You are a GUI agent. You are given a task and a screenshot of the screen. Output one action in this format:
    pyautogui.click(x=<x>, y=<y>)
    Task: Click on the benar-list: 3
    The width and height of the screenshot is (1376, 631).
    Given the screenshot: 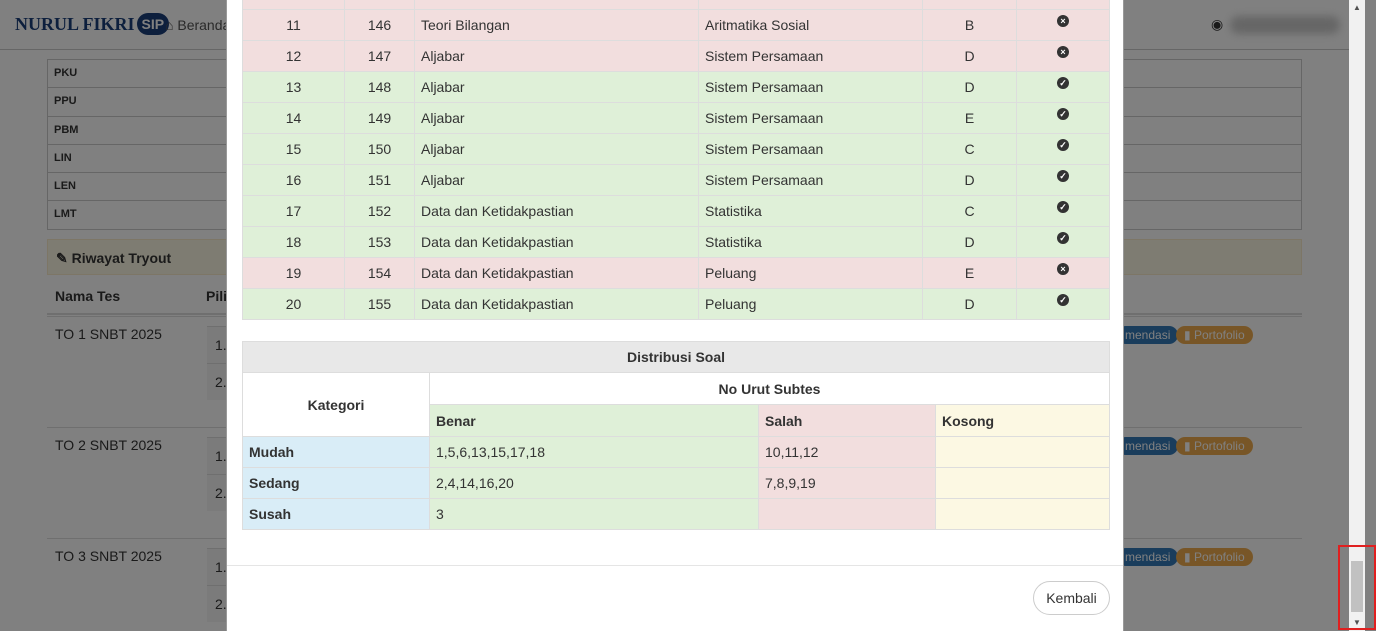 What is the action you would take?
    pyautogui.click(x=594, y=514)
    